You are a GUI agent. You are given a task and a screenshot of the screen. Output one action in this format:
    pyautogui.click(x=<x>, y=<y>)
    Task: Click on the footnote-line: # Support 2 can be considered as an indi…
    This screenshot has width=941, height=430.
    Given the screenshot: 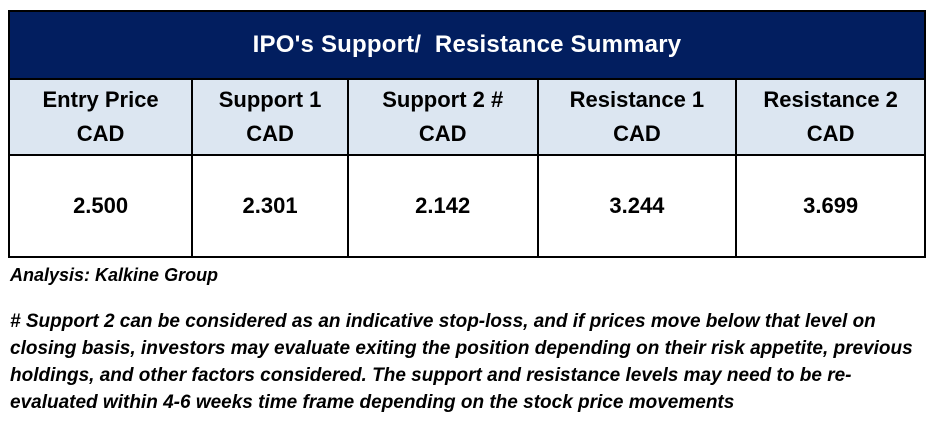 What is the action you would take?
    pyautogui.click(x=443, y=321)
    